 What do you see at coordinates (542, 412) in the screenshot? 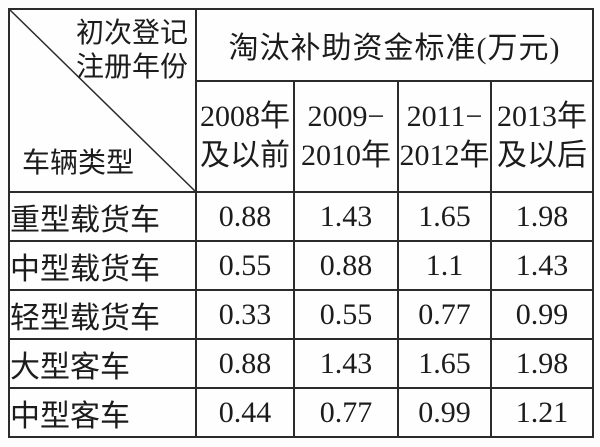
I see `value-cell: 1.21` at bounding box center [542, 412].